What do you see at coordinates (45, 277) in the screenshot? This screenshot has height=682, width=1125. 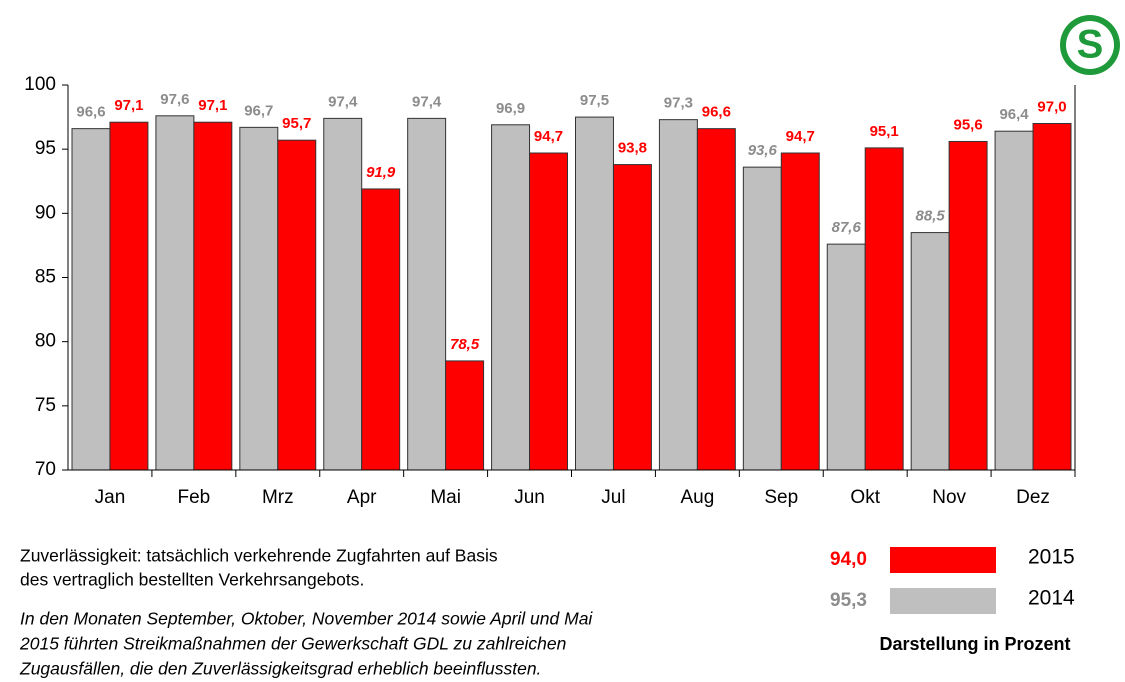 I see `y-tick-label: 85` at bounding box center [45, 277].